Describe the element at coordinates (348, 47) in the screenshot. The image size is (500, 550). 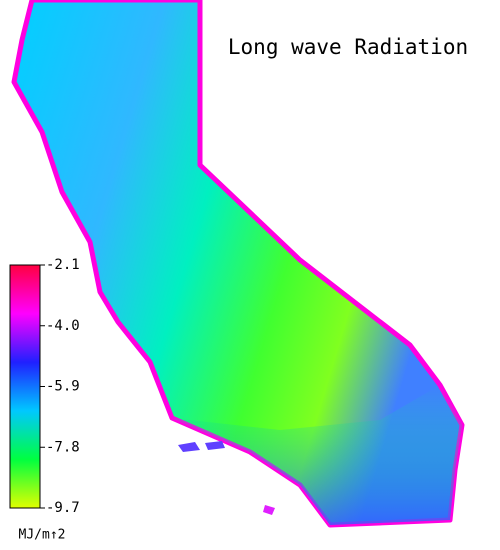
I see `map-title: Long wave Radiation` at that location.